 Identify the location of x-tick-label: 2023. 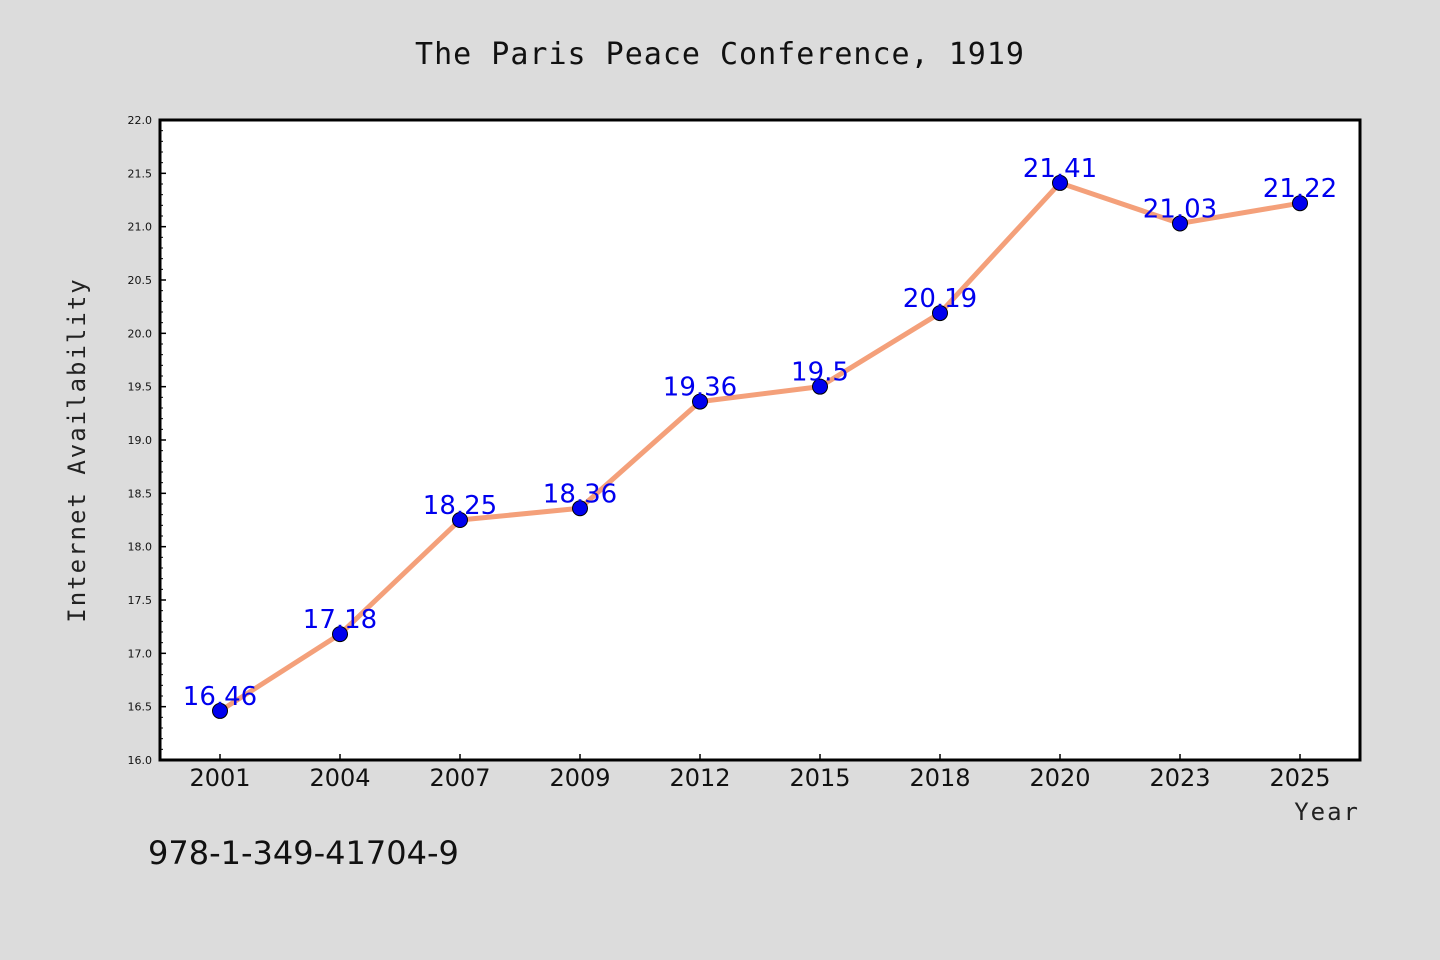
(1179, 778).